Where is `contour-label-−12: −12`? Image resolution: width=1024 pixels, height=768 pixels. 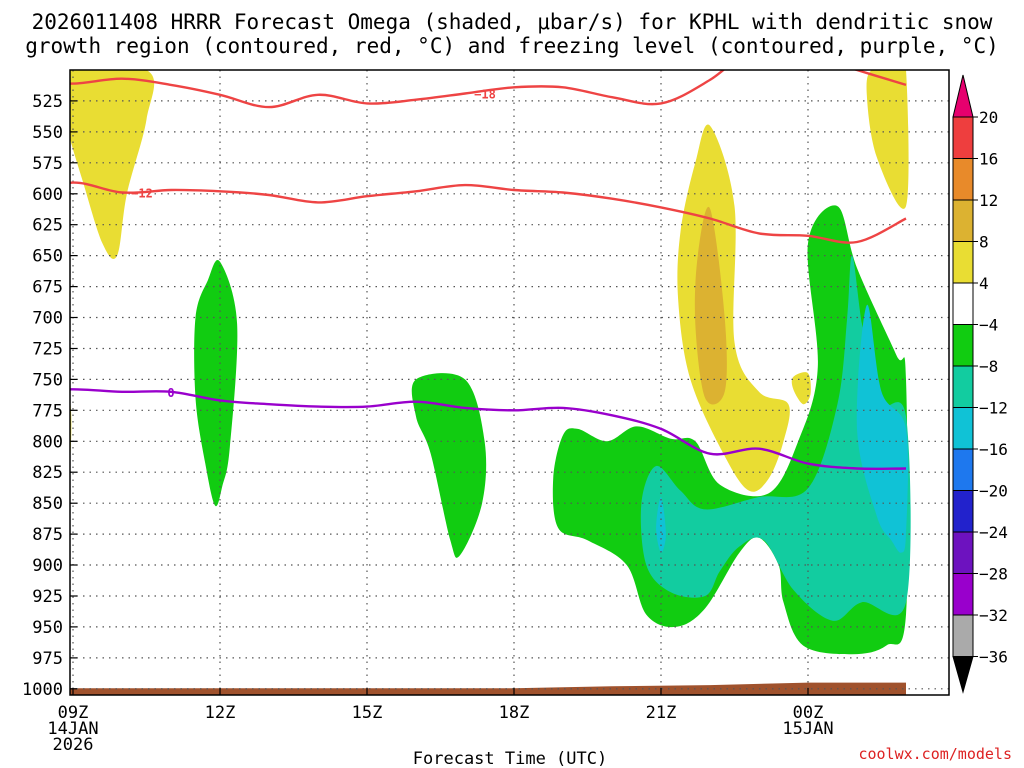
contour-label-−12: −12 is located at coordinates (142, 194).